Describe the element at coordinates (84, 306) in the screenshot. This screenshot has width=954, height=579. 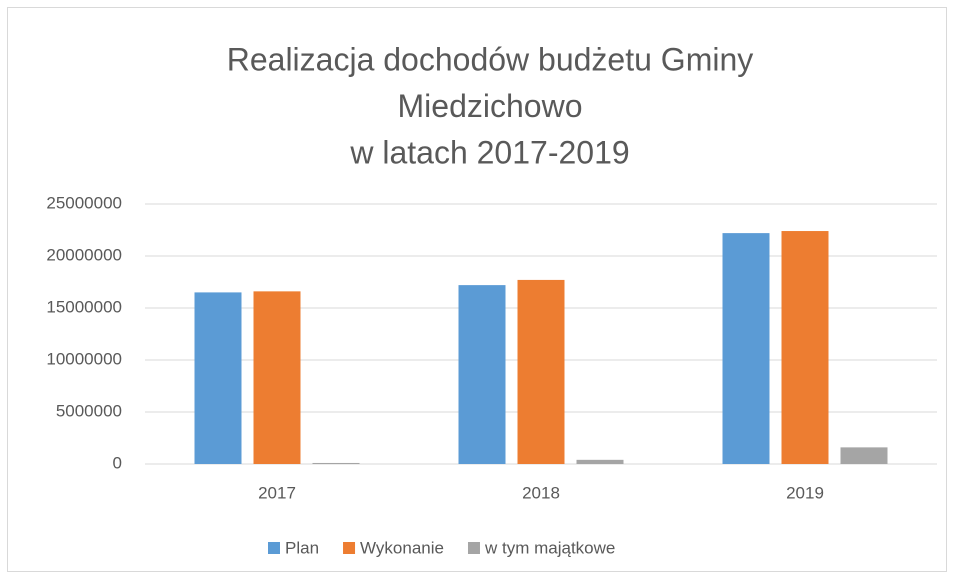
I see `y-tick-label: 15000000` at that location.